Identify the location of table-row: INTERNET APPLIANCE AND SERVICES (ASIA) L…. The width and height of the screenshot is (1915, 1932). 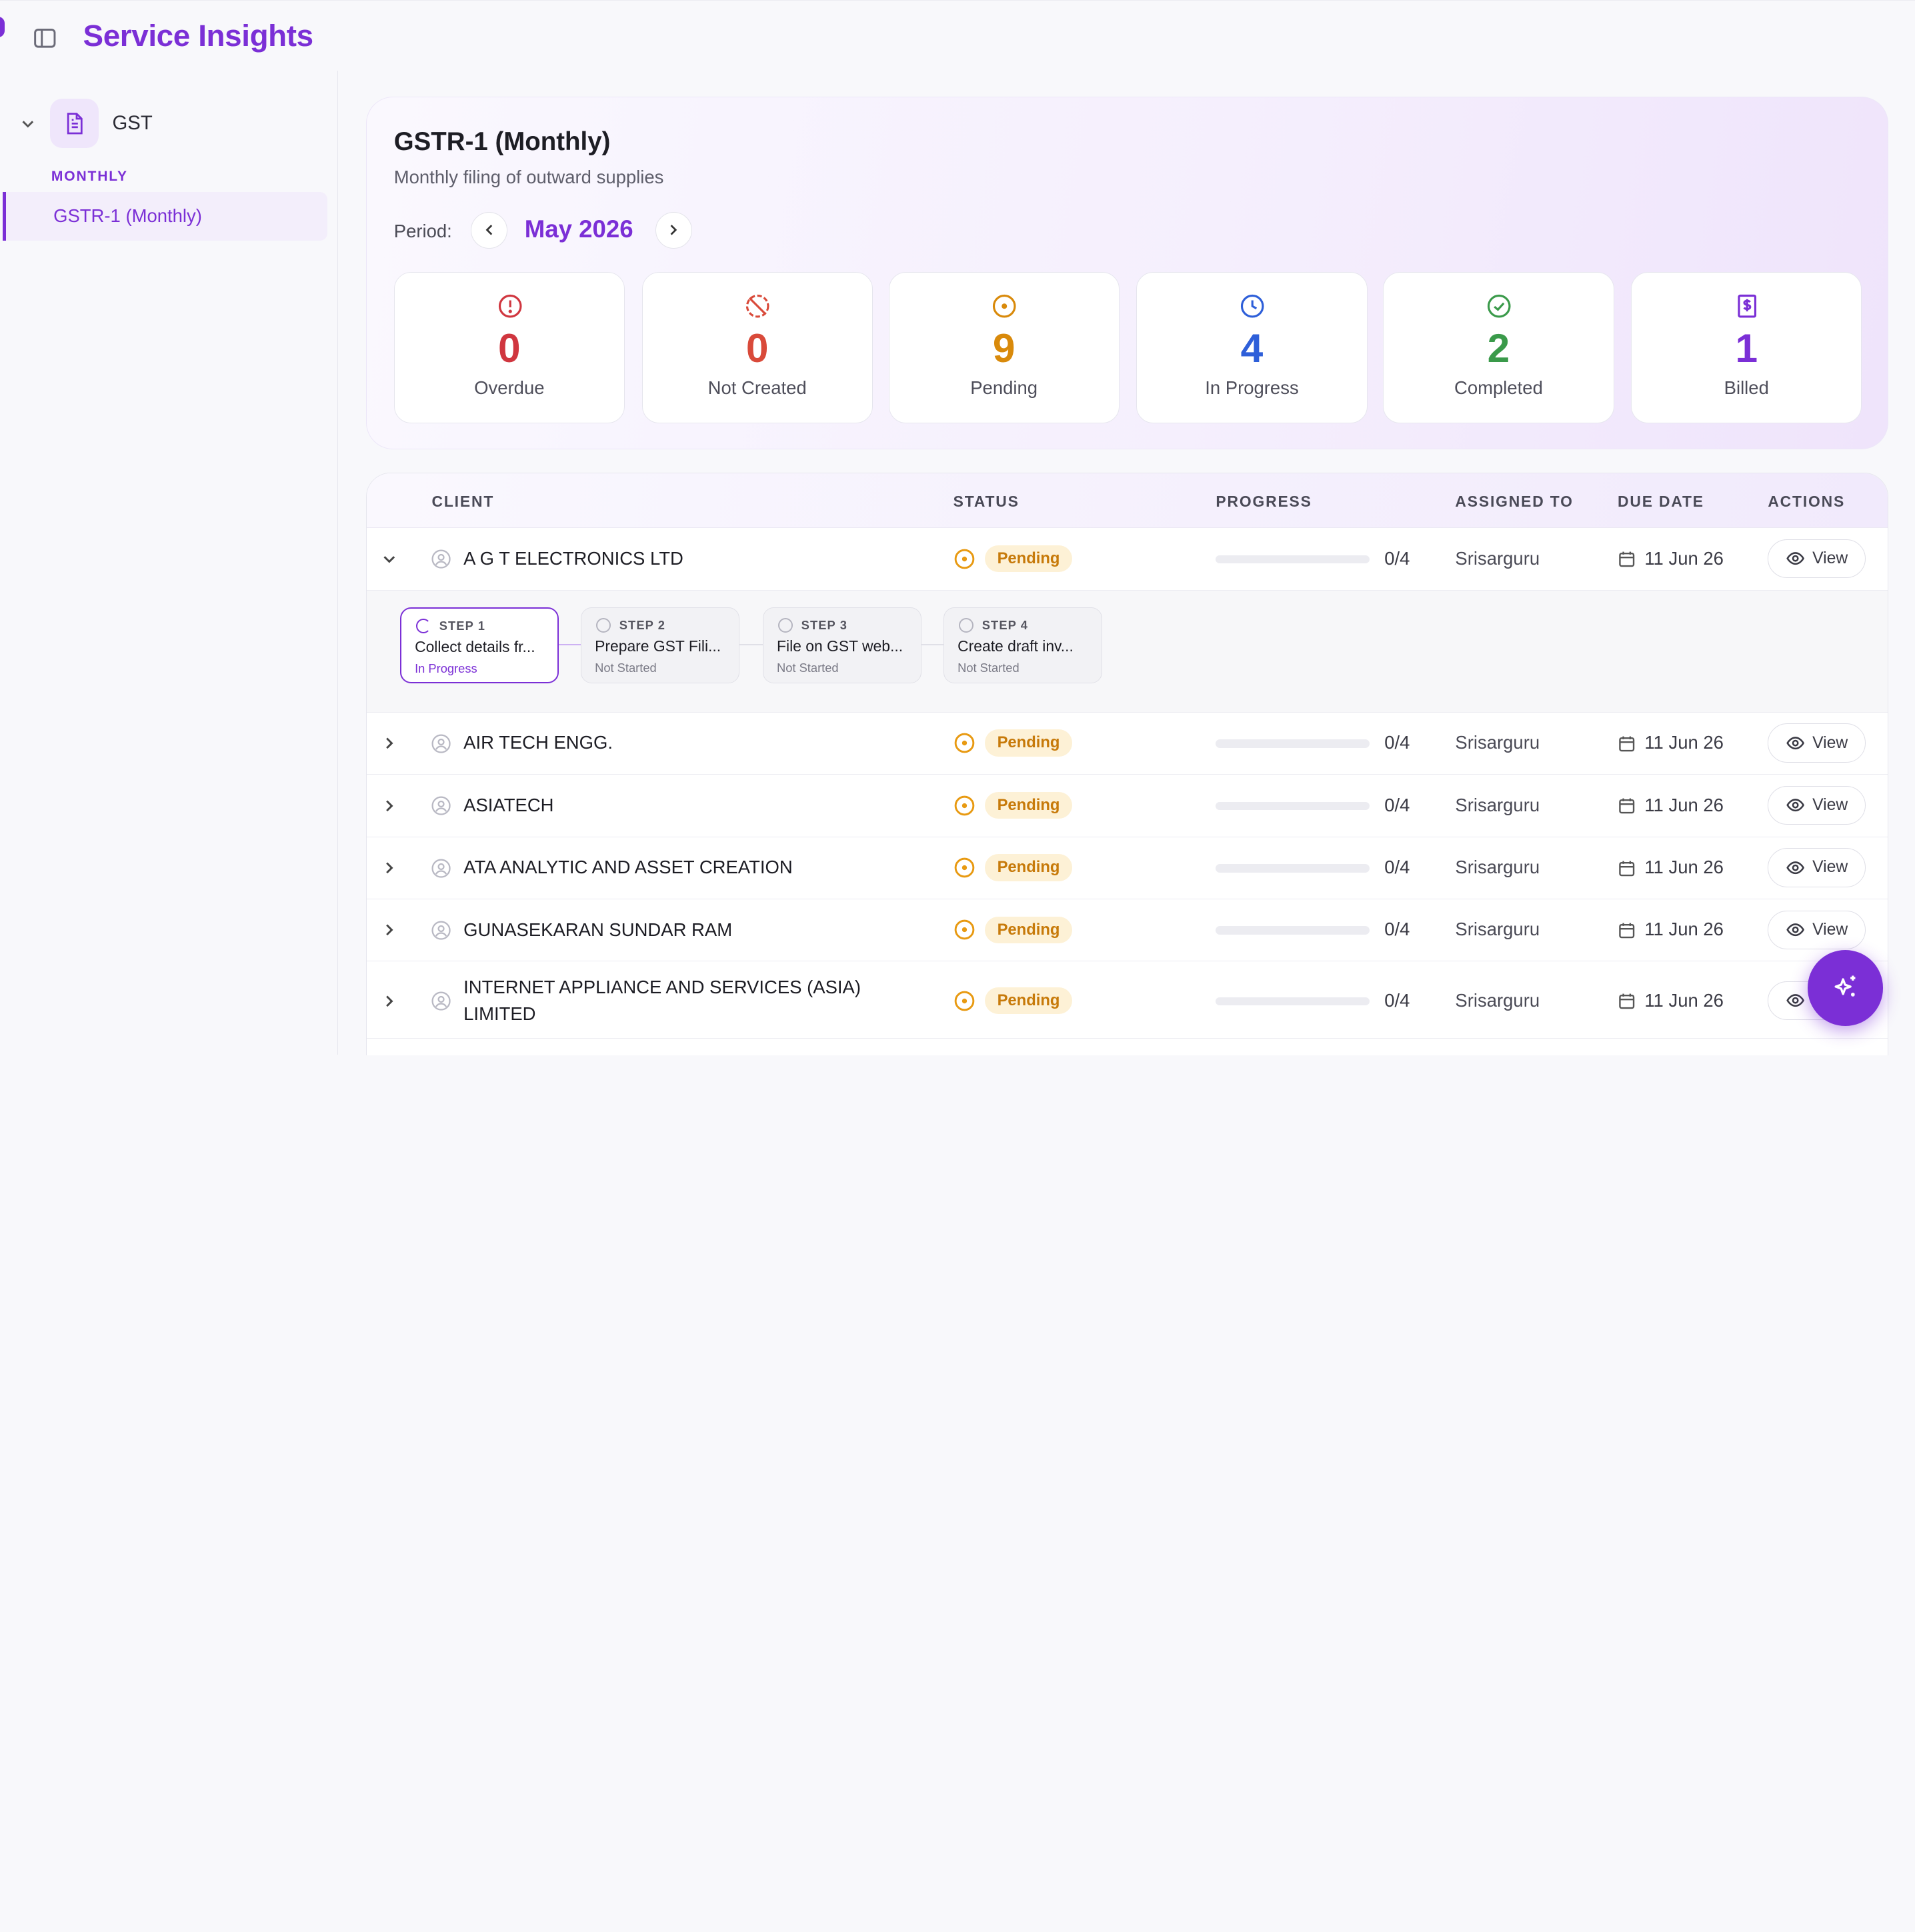
(1127, 1000).